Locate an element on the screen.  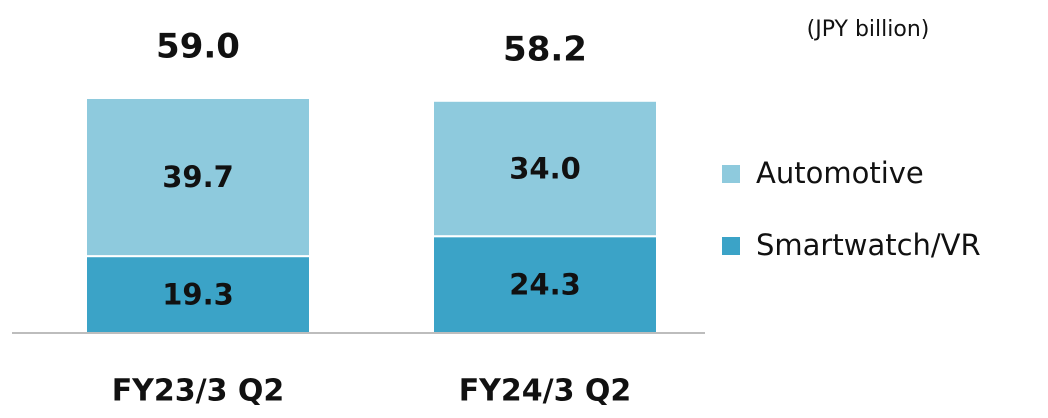
unit-annotation: (JPY billion) is located at coordinates (868, 29).